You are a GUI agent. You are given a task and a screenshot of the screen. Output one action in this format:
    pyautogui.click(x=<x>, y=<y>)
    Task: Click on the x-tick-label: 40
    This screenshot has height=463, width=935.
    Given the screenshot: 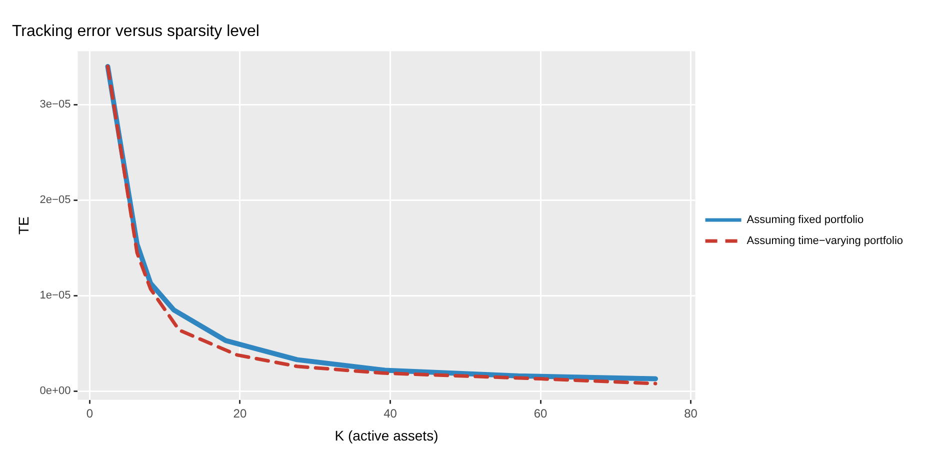 What is the action you would take?
    pyautogui.click(x=391, y=413)
    